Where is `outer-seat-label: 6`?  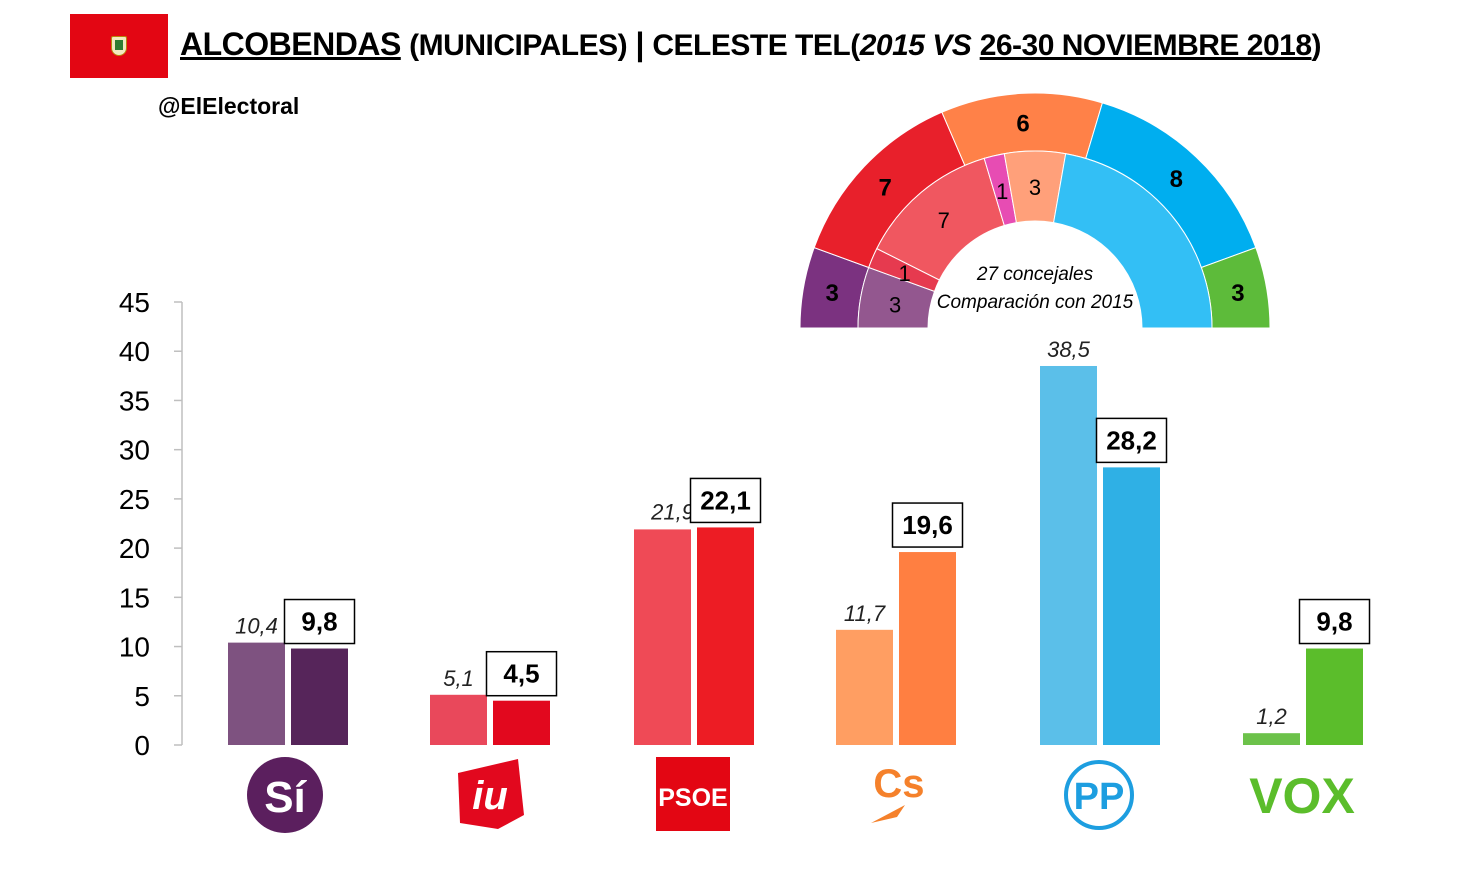
outer-seat-label: 6 is located at coordinates (1022, 123).